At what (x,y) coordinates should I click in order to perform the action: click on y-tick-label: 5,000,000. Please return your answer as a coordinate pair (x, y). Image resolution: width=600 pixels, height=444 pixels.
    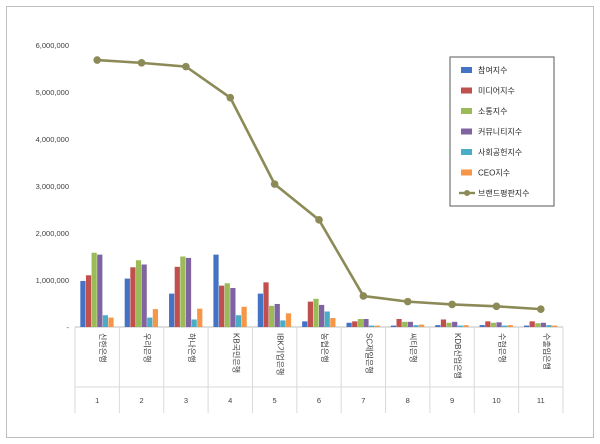
    Looking at the image, I should click on (52, 92).